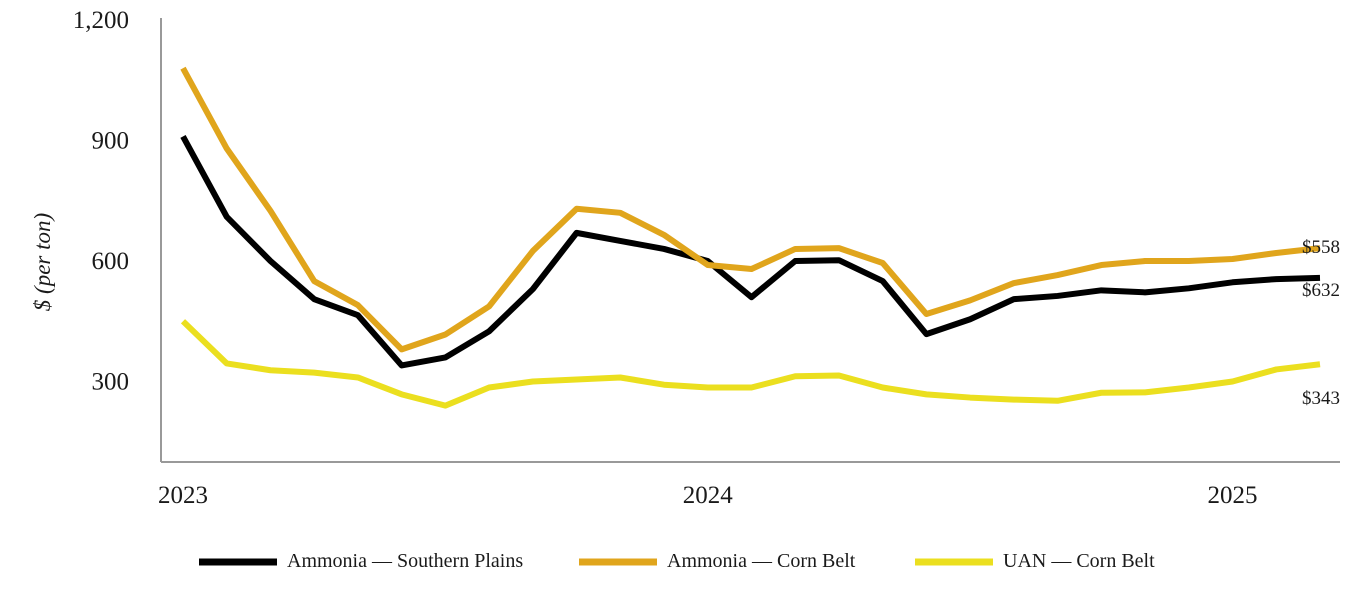 The height and width of the screenshot is (600, 1362). What do you see at coordinates (750, 364) in the screenshot?
I see `series-line` at bounding box center [750, 364].